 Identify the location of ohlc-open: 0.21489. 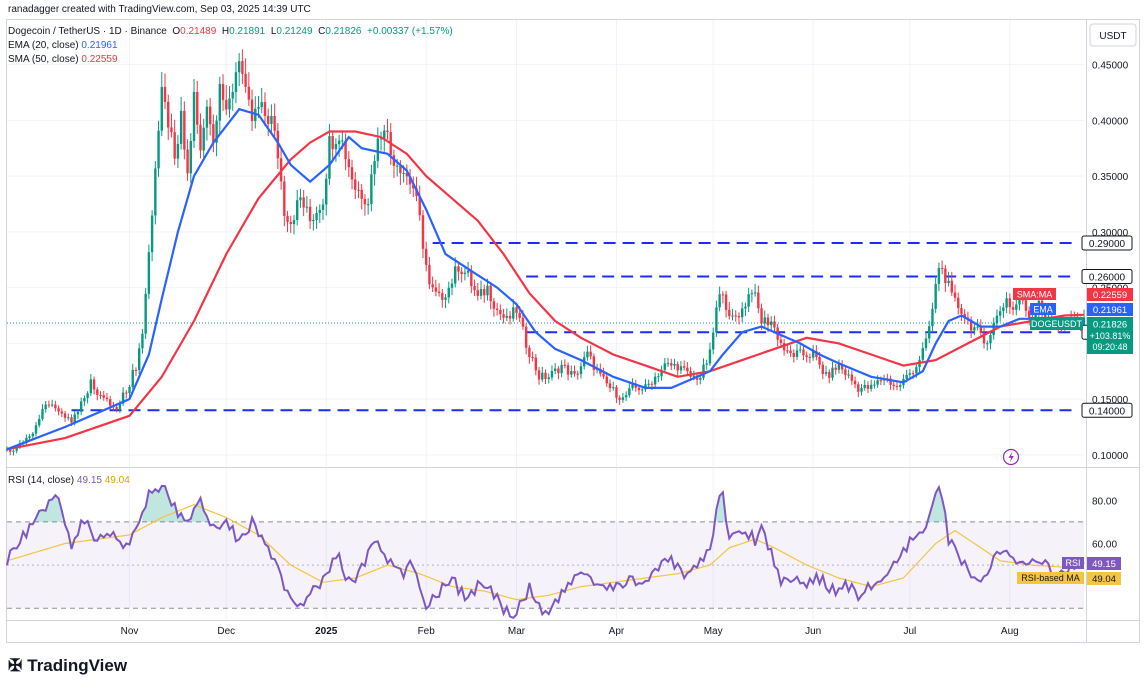
(198, 31).